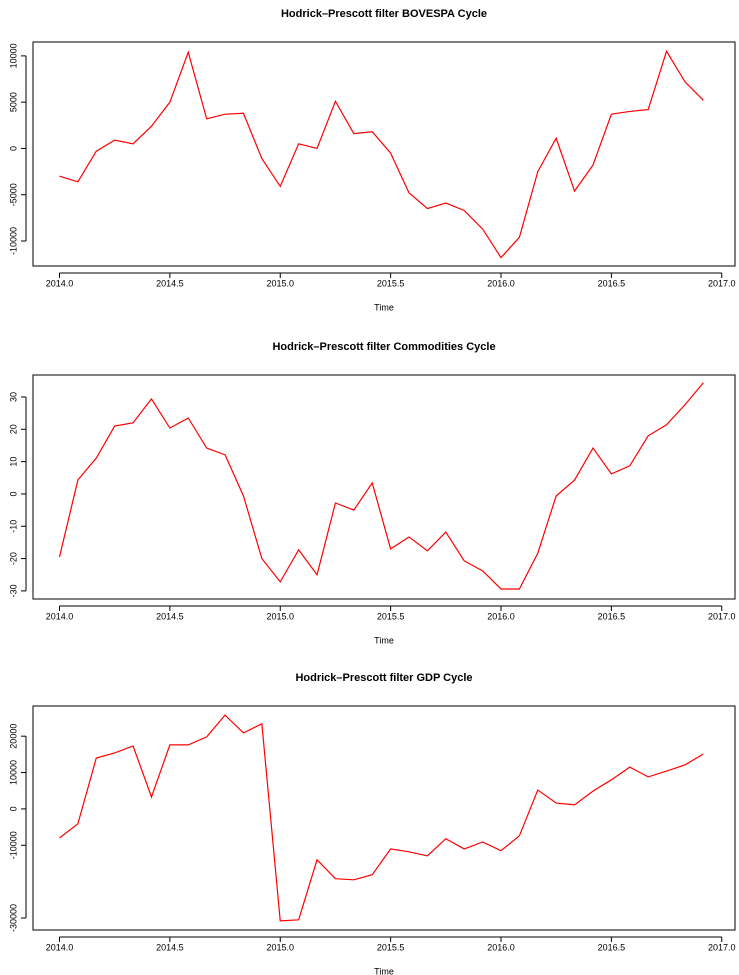 The image size is (739, 975). Describe the element at coordinates (13, 397) in the screenshot. I see `y-tick-label: 30` at that location.